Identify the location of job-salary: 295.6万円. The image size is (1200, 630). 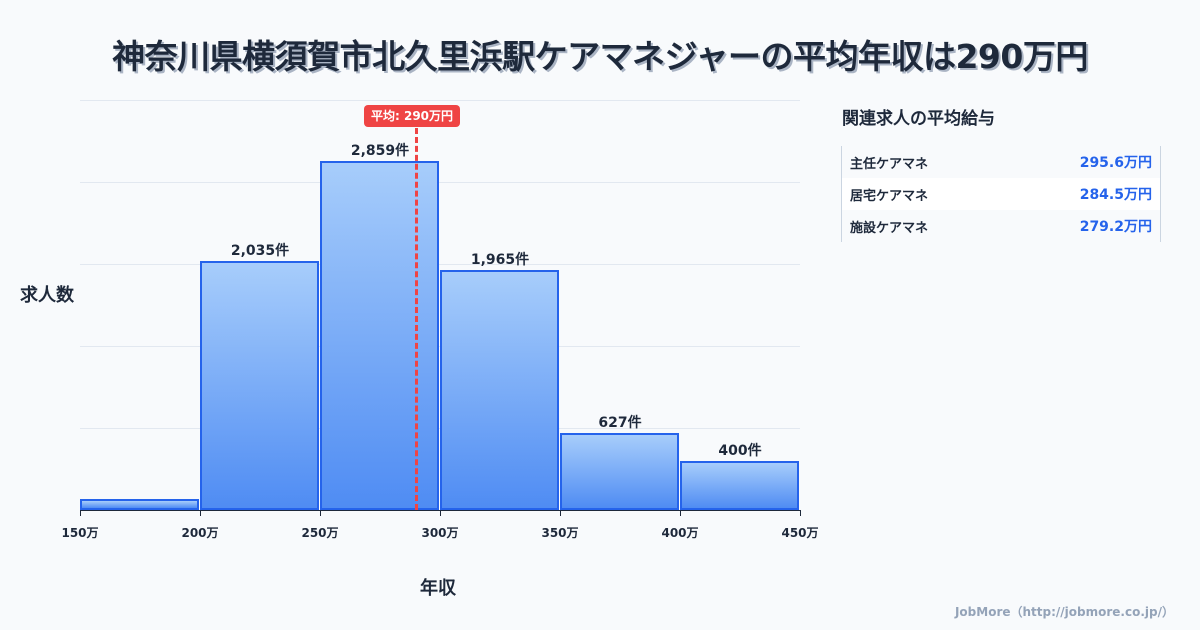
(1115, 163).